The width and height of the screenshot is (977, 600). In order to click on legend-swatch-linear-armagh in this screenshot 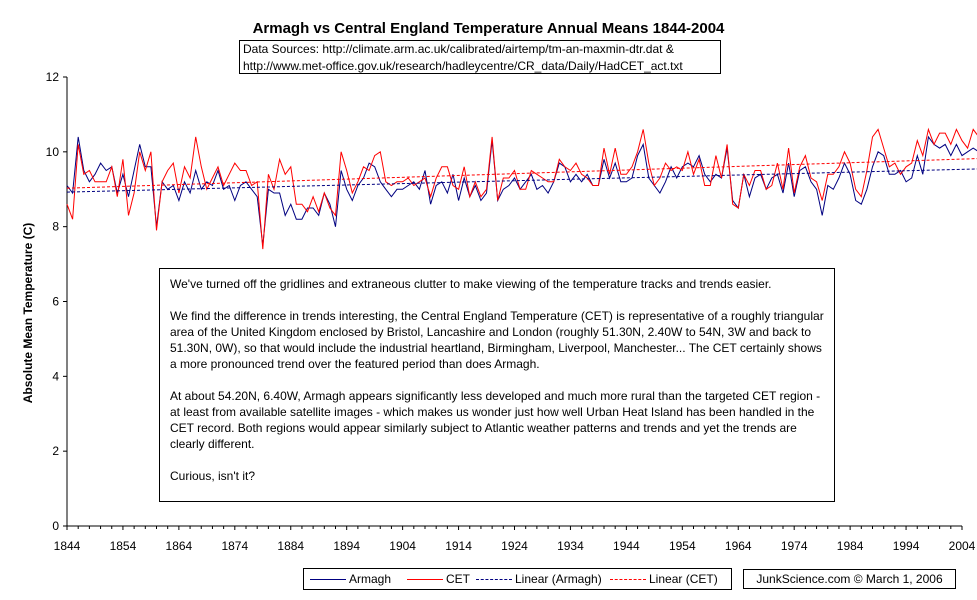, I will do `click(494, 580)`.